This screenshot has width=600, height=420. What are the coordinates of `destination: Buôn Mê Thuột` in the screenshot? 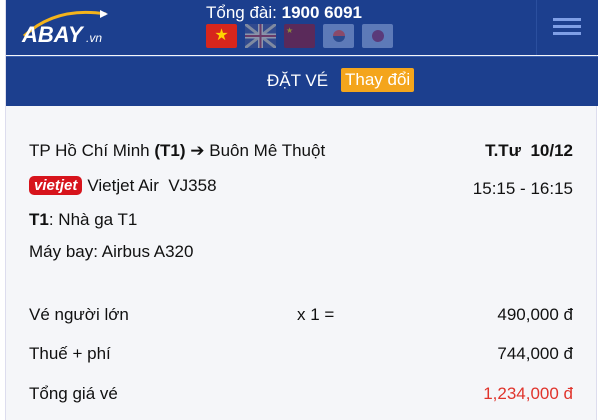 It's located at (267, 150).